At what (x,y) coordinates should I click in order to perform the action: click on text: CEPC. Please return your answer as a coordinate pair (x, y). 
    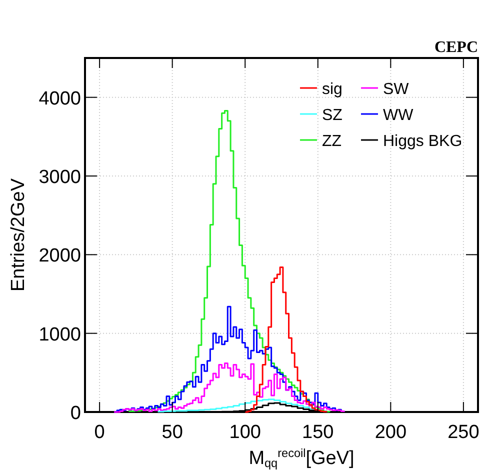
    Looking at the image, I should click on (456, 47).